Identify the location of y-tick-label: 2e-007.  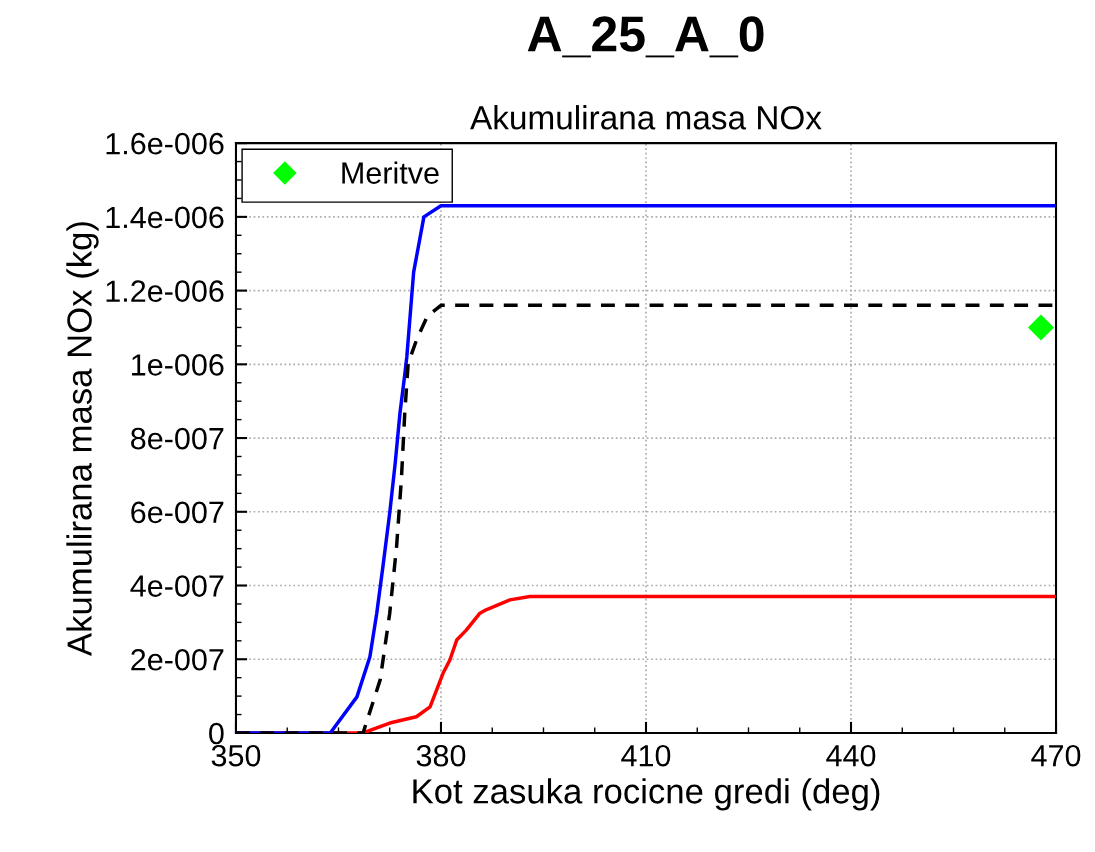
(177, 659).